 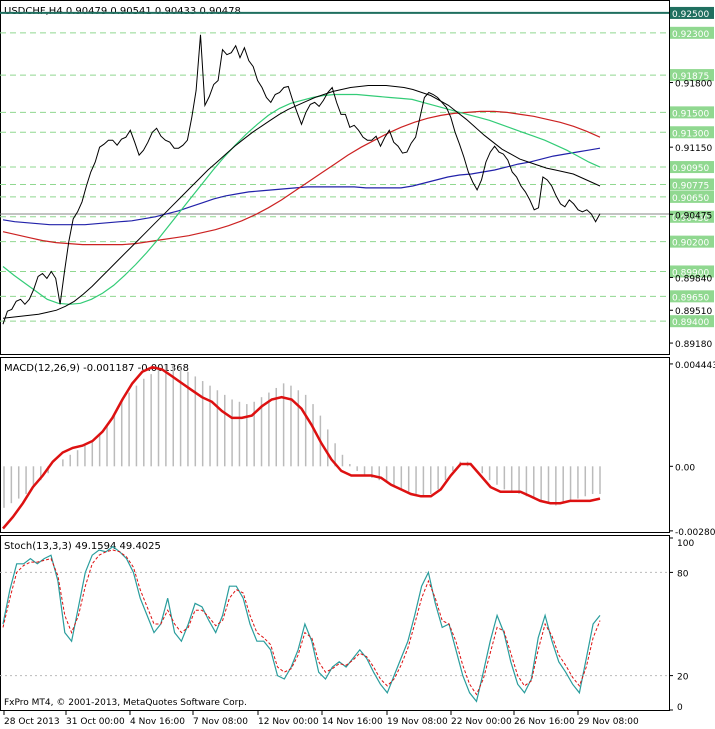 I want to click on level-label-9: 0.90200, so click(x=690, y=244).